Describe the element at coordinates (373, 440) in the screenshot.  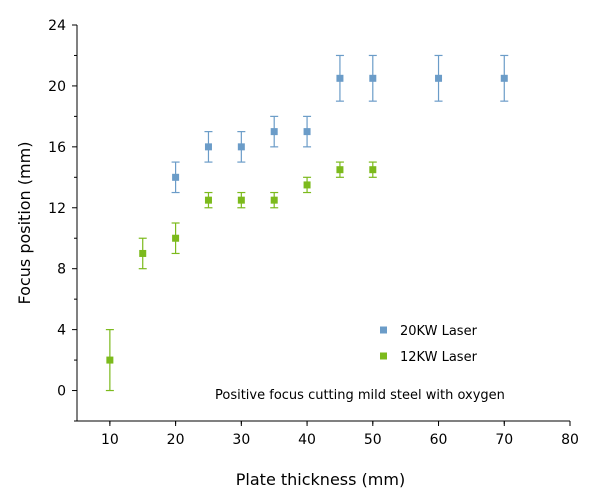
I see `x-tick-label: 50` at that location.